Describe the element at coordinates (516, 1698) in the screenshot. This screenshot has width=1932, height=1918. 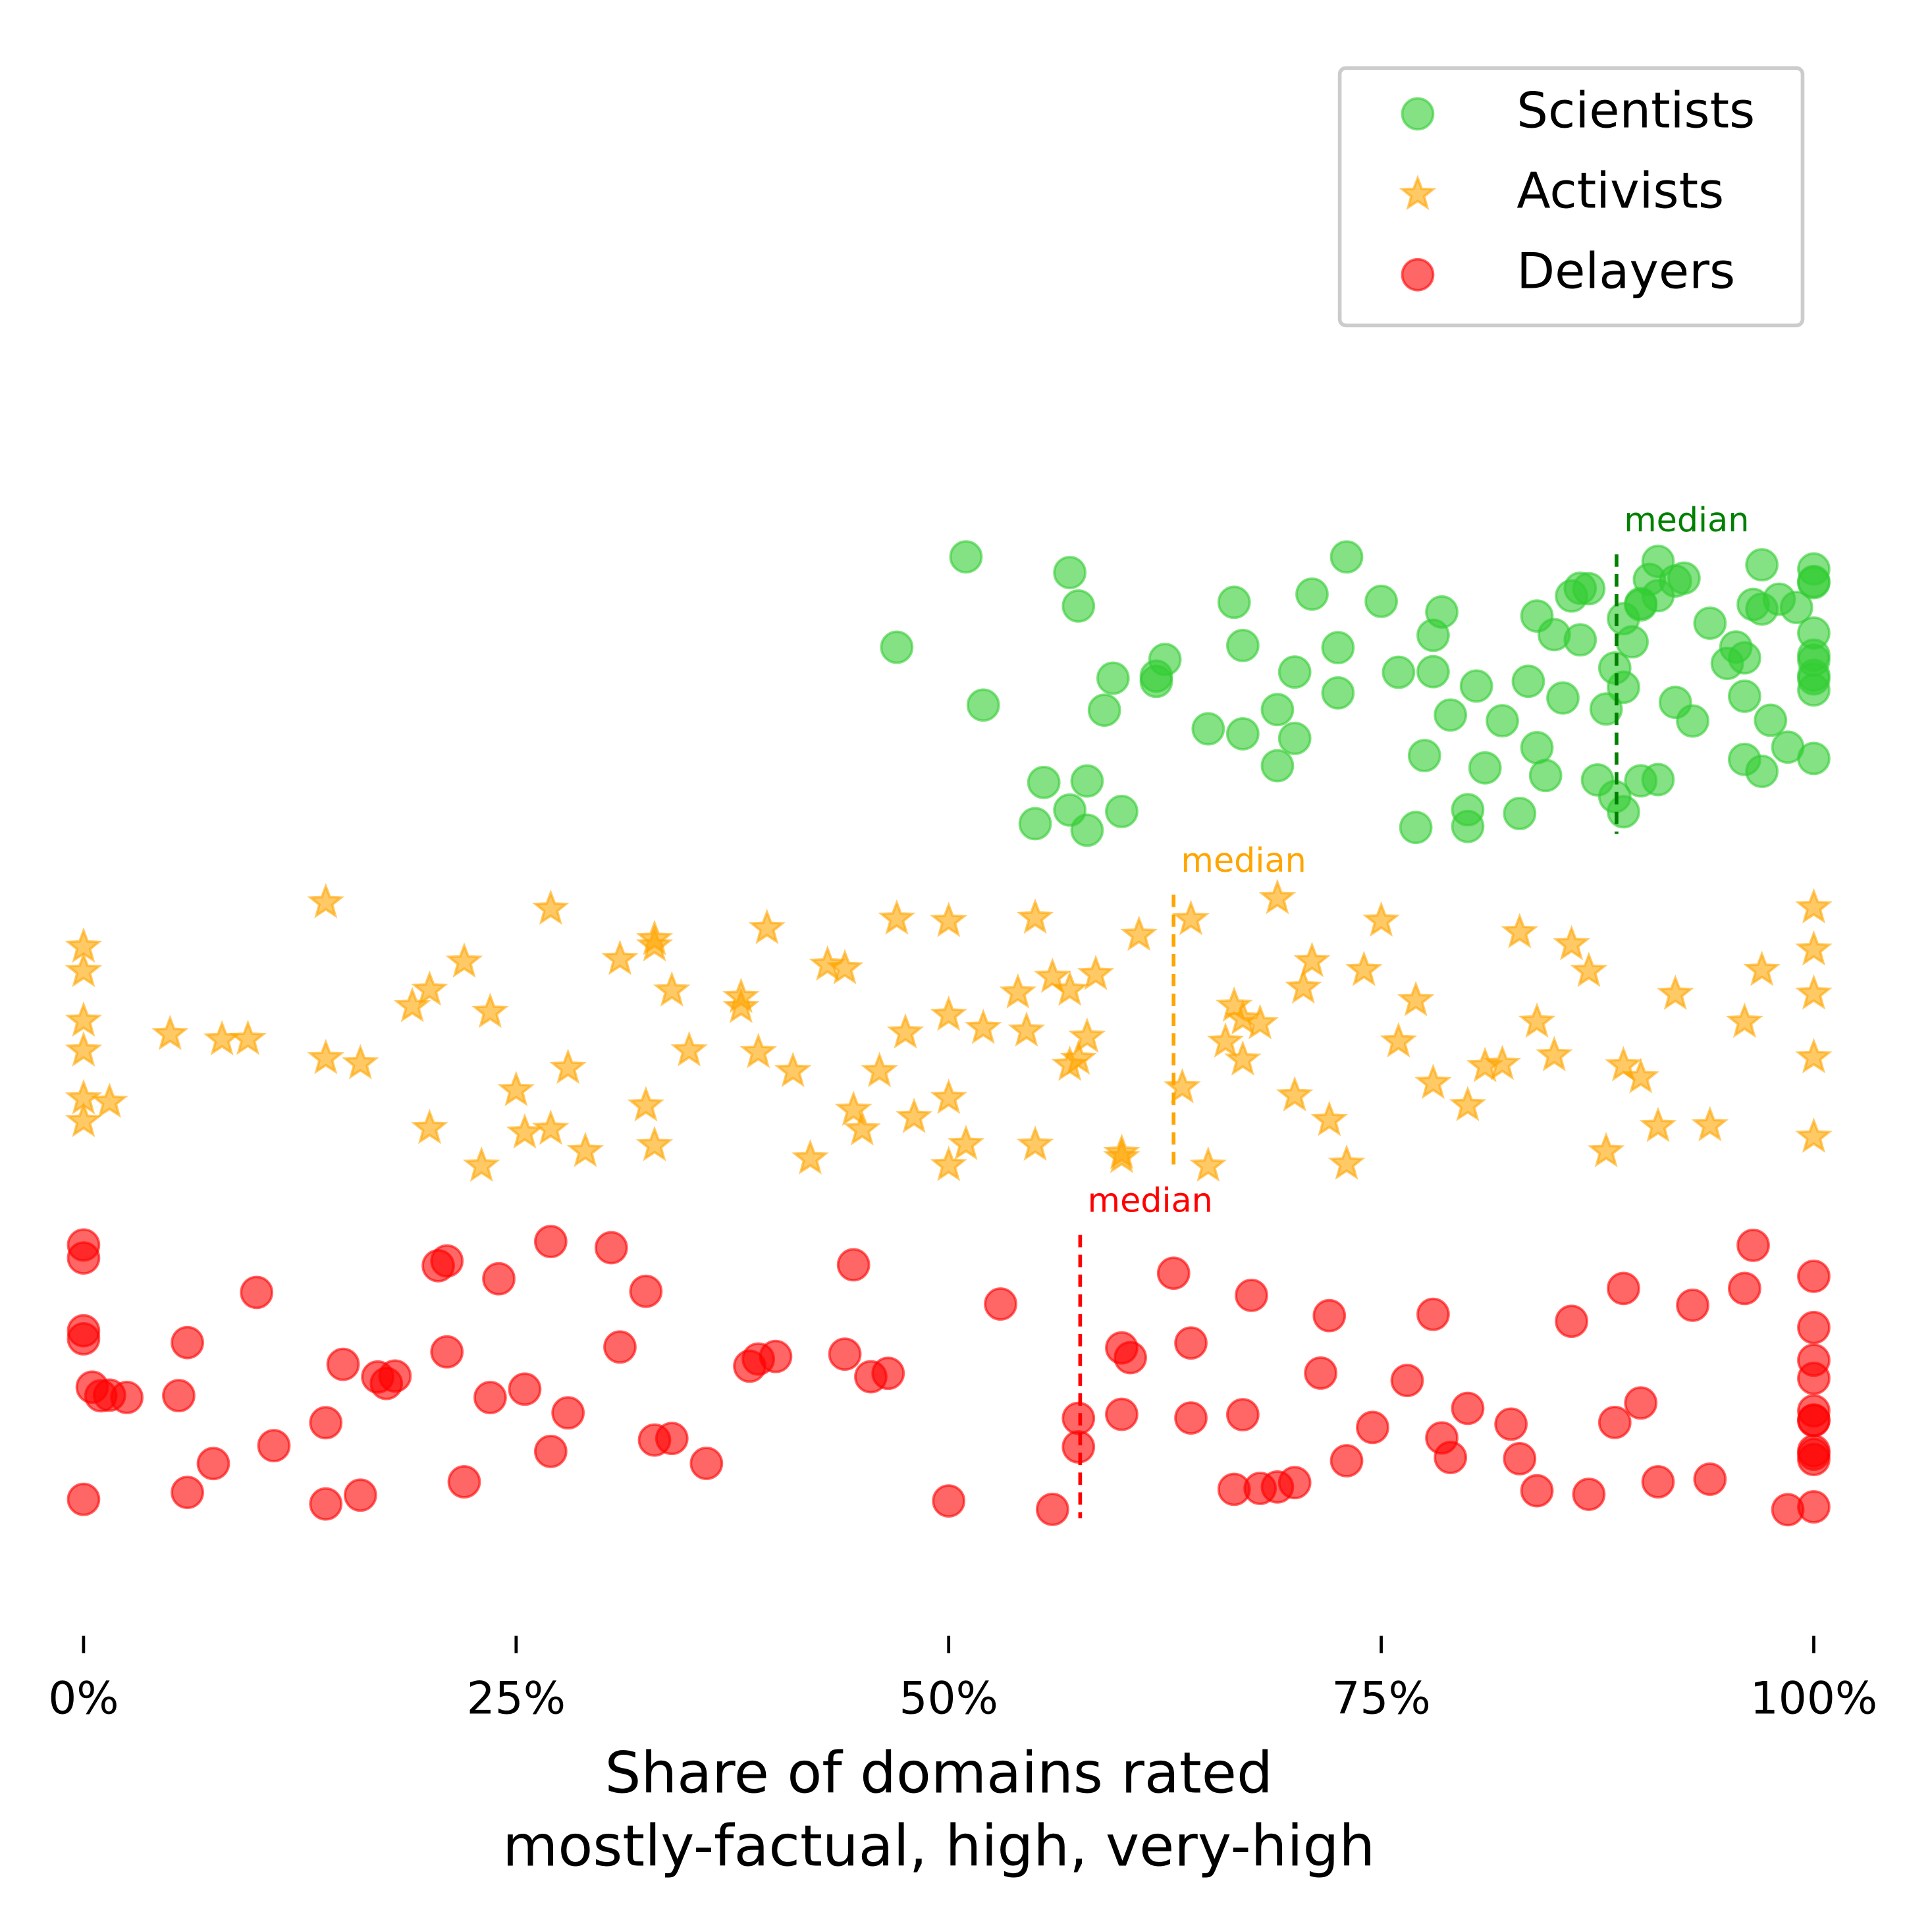
I see `x-tick-label: 25%` at that location.